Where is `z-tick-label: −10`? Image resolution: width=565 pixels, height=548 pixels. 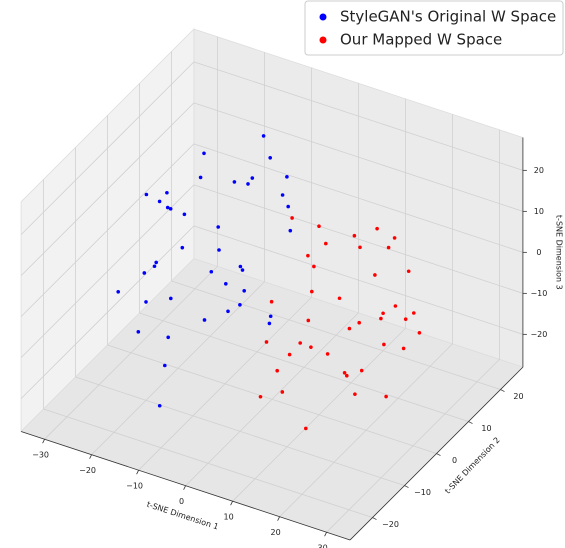
z-tick-label: −10 is located at coordinates (538, 293).